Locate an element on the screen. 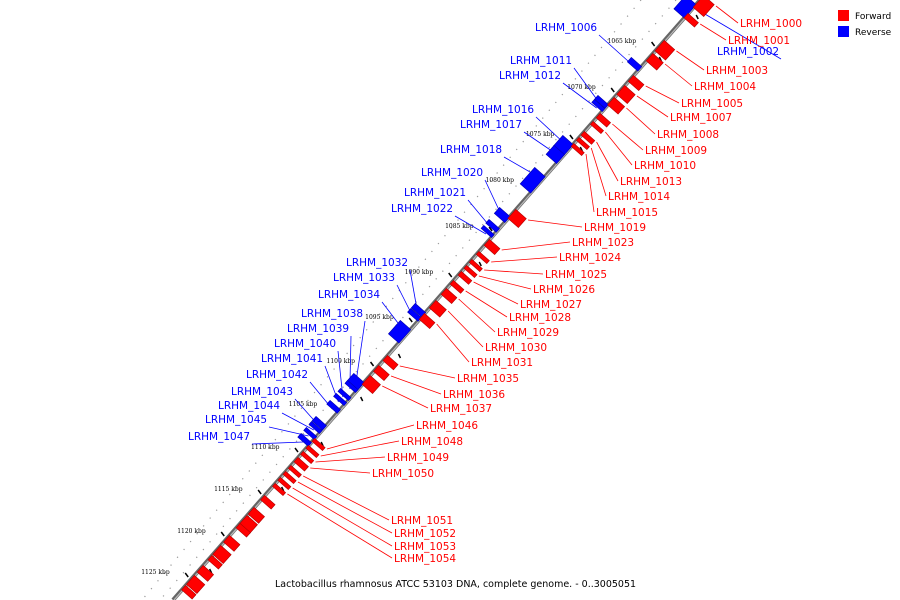  legend-forward-label: Forward is located at coordinates (873, 17).